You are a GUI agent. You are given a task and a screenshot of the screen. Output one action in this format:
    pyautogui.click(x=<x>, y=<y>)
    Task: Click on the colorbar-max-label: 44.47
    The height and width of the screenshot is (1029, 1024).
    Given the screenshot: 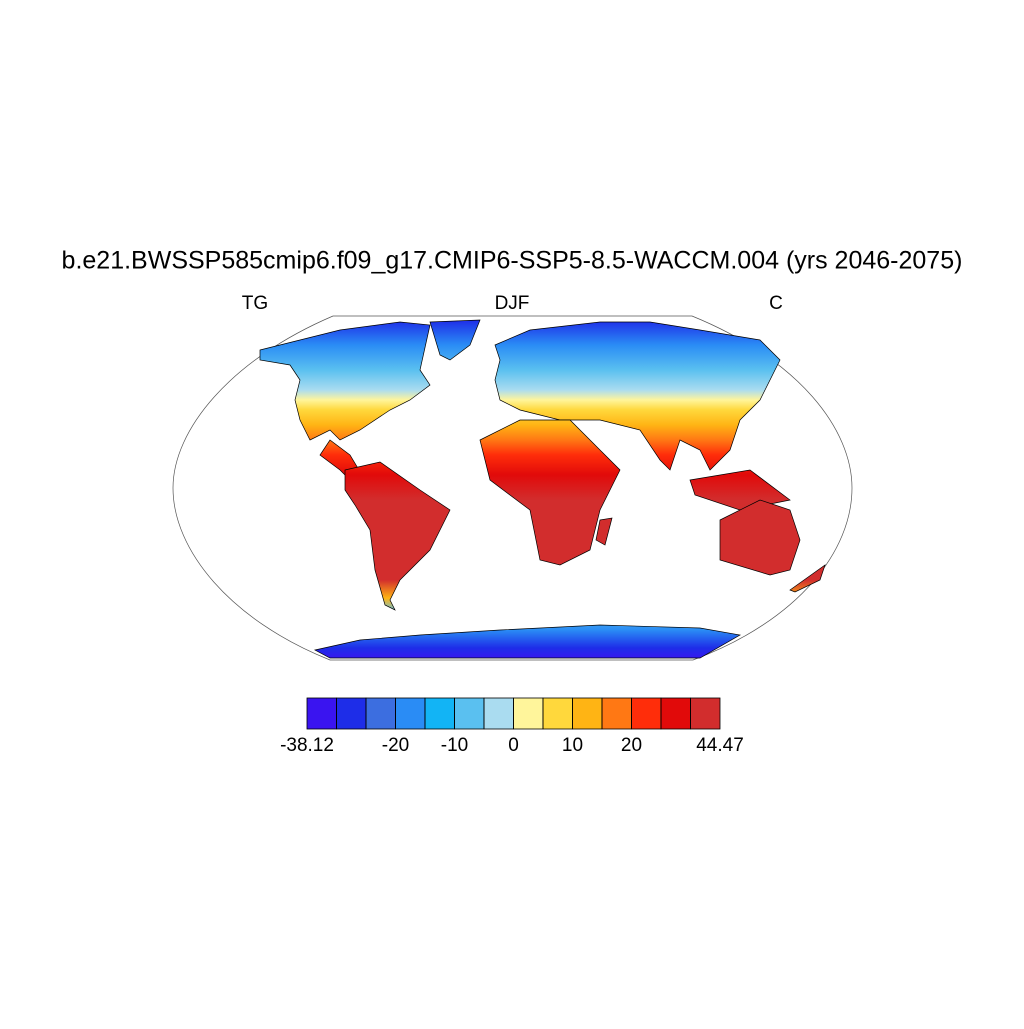 What is the action you would take?
    pyautogui.click(x=720, y=745)
    